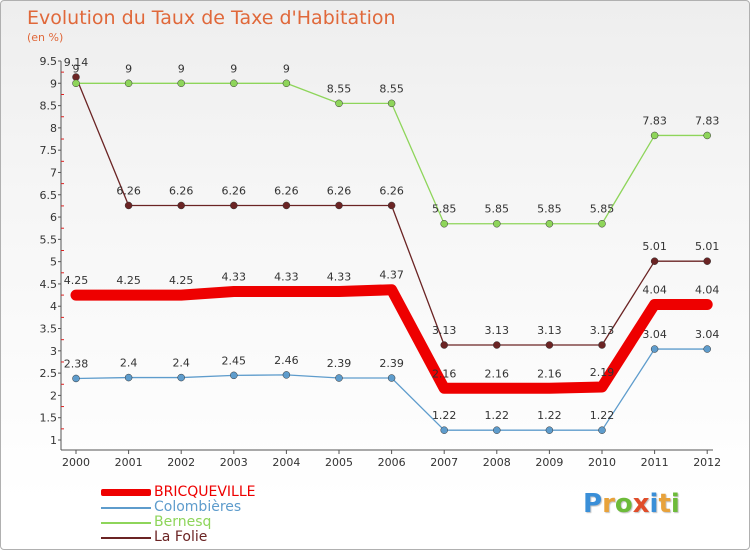  What do you see at coordinates (339, 363) in the screenshot?
I see `data-label: 2.39` at bounding box center [339, 363].